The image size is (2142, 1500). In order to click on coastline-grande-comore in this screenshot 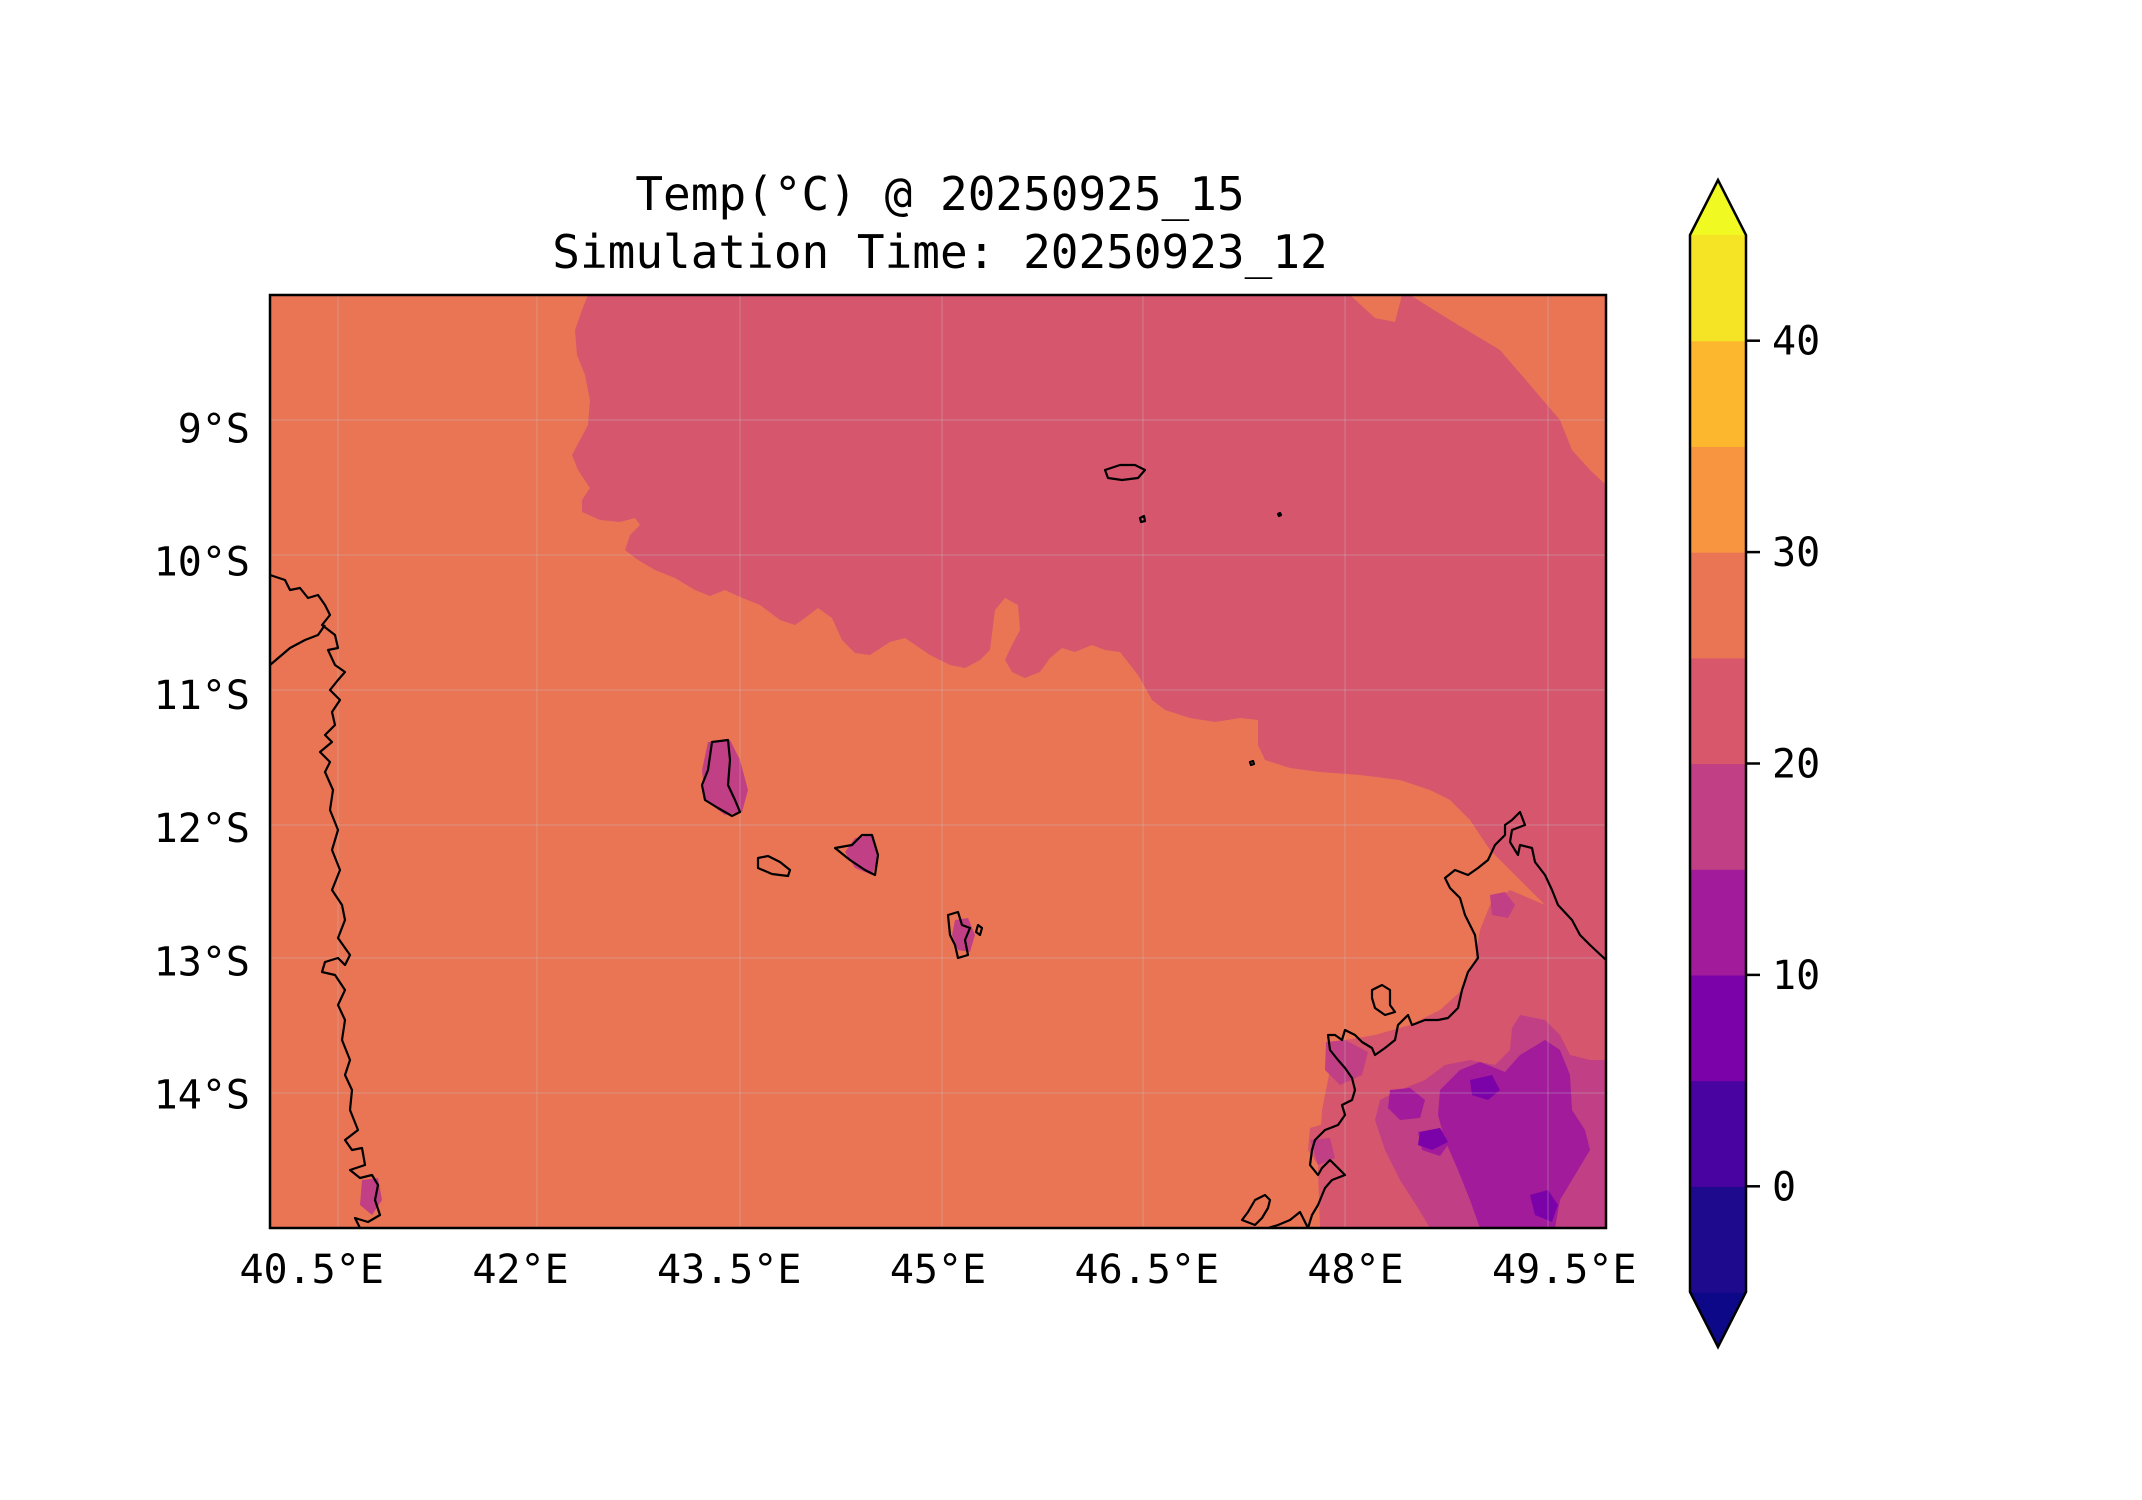, I will do `click(721, 778)`.